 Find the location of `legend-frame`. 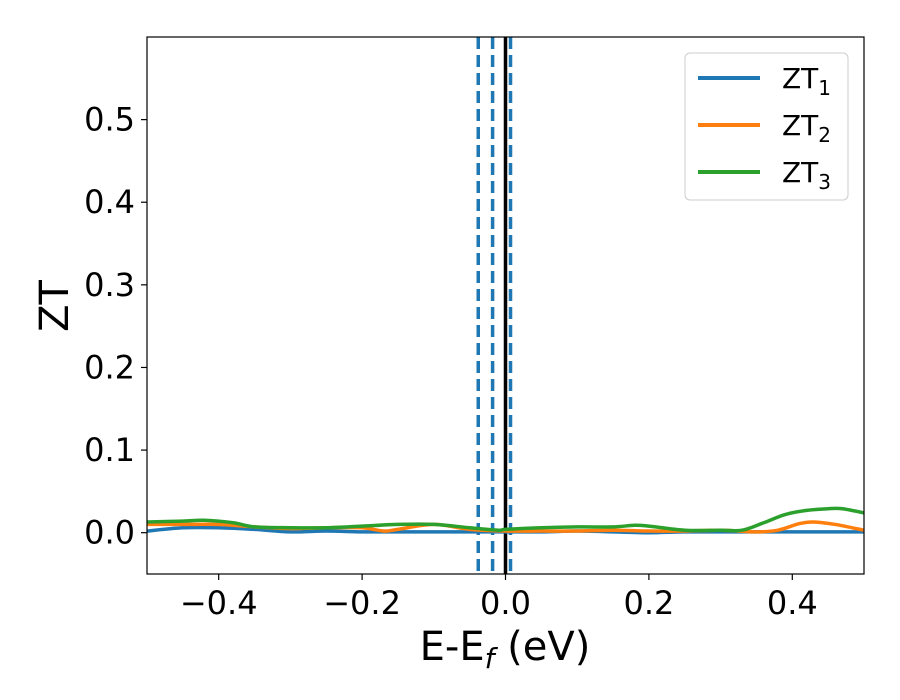

legend-frame is located at coordinates (766, 126).